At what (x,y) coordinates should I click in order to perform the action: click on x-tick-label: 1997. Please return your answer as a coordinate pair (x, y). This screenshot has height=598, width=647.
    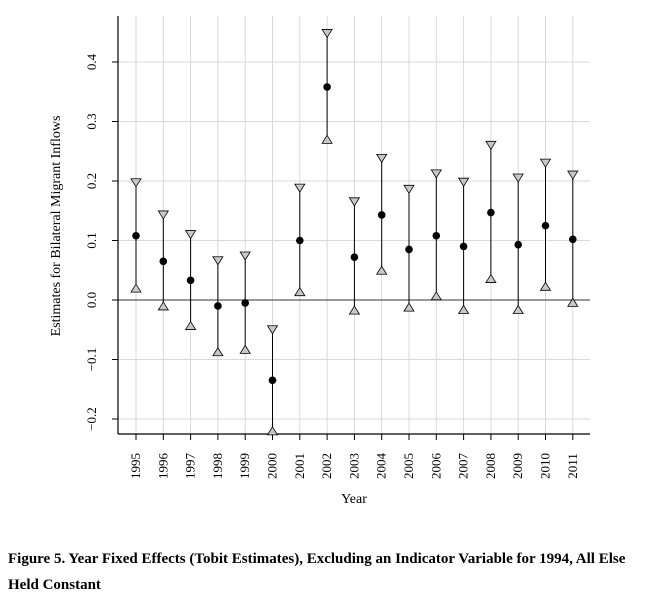
    Looking at the image, I should click on (190, 466).